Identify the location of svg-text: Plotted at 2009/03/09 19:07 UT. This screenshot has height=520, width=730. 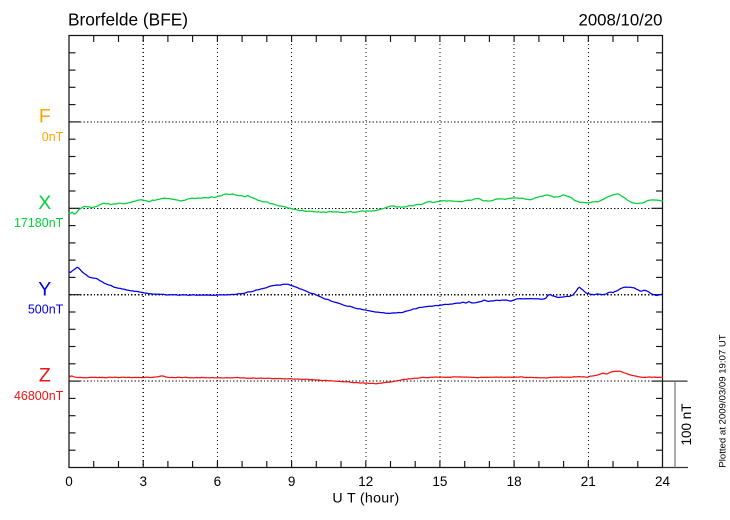
(723, 400).